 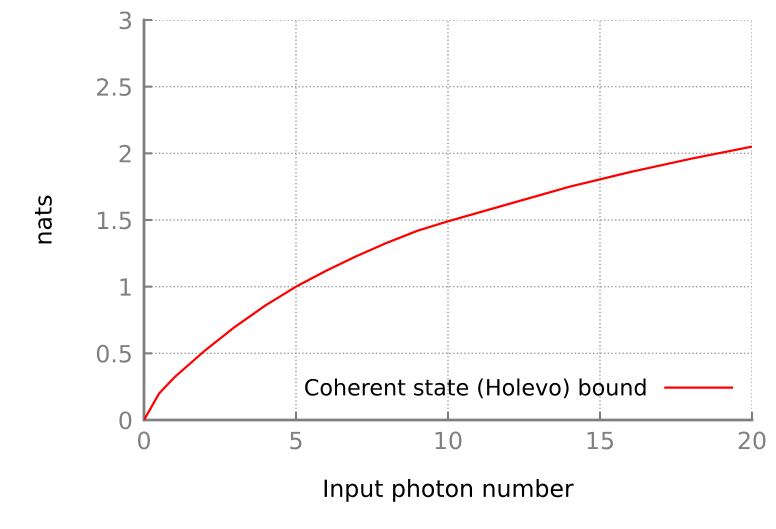 What do you see at coordinates (296, 441) in the screenshot?
I see `x-tick-label: 5` at bounding box center [296, 441].